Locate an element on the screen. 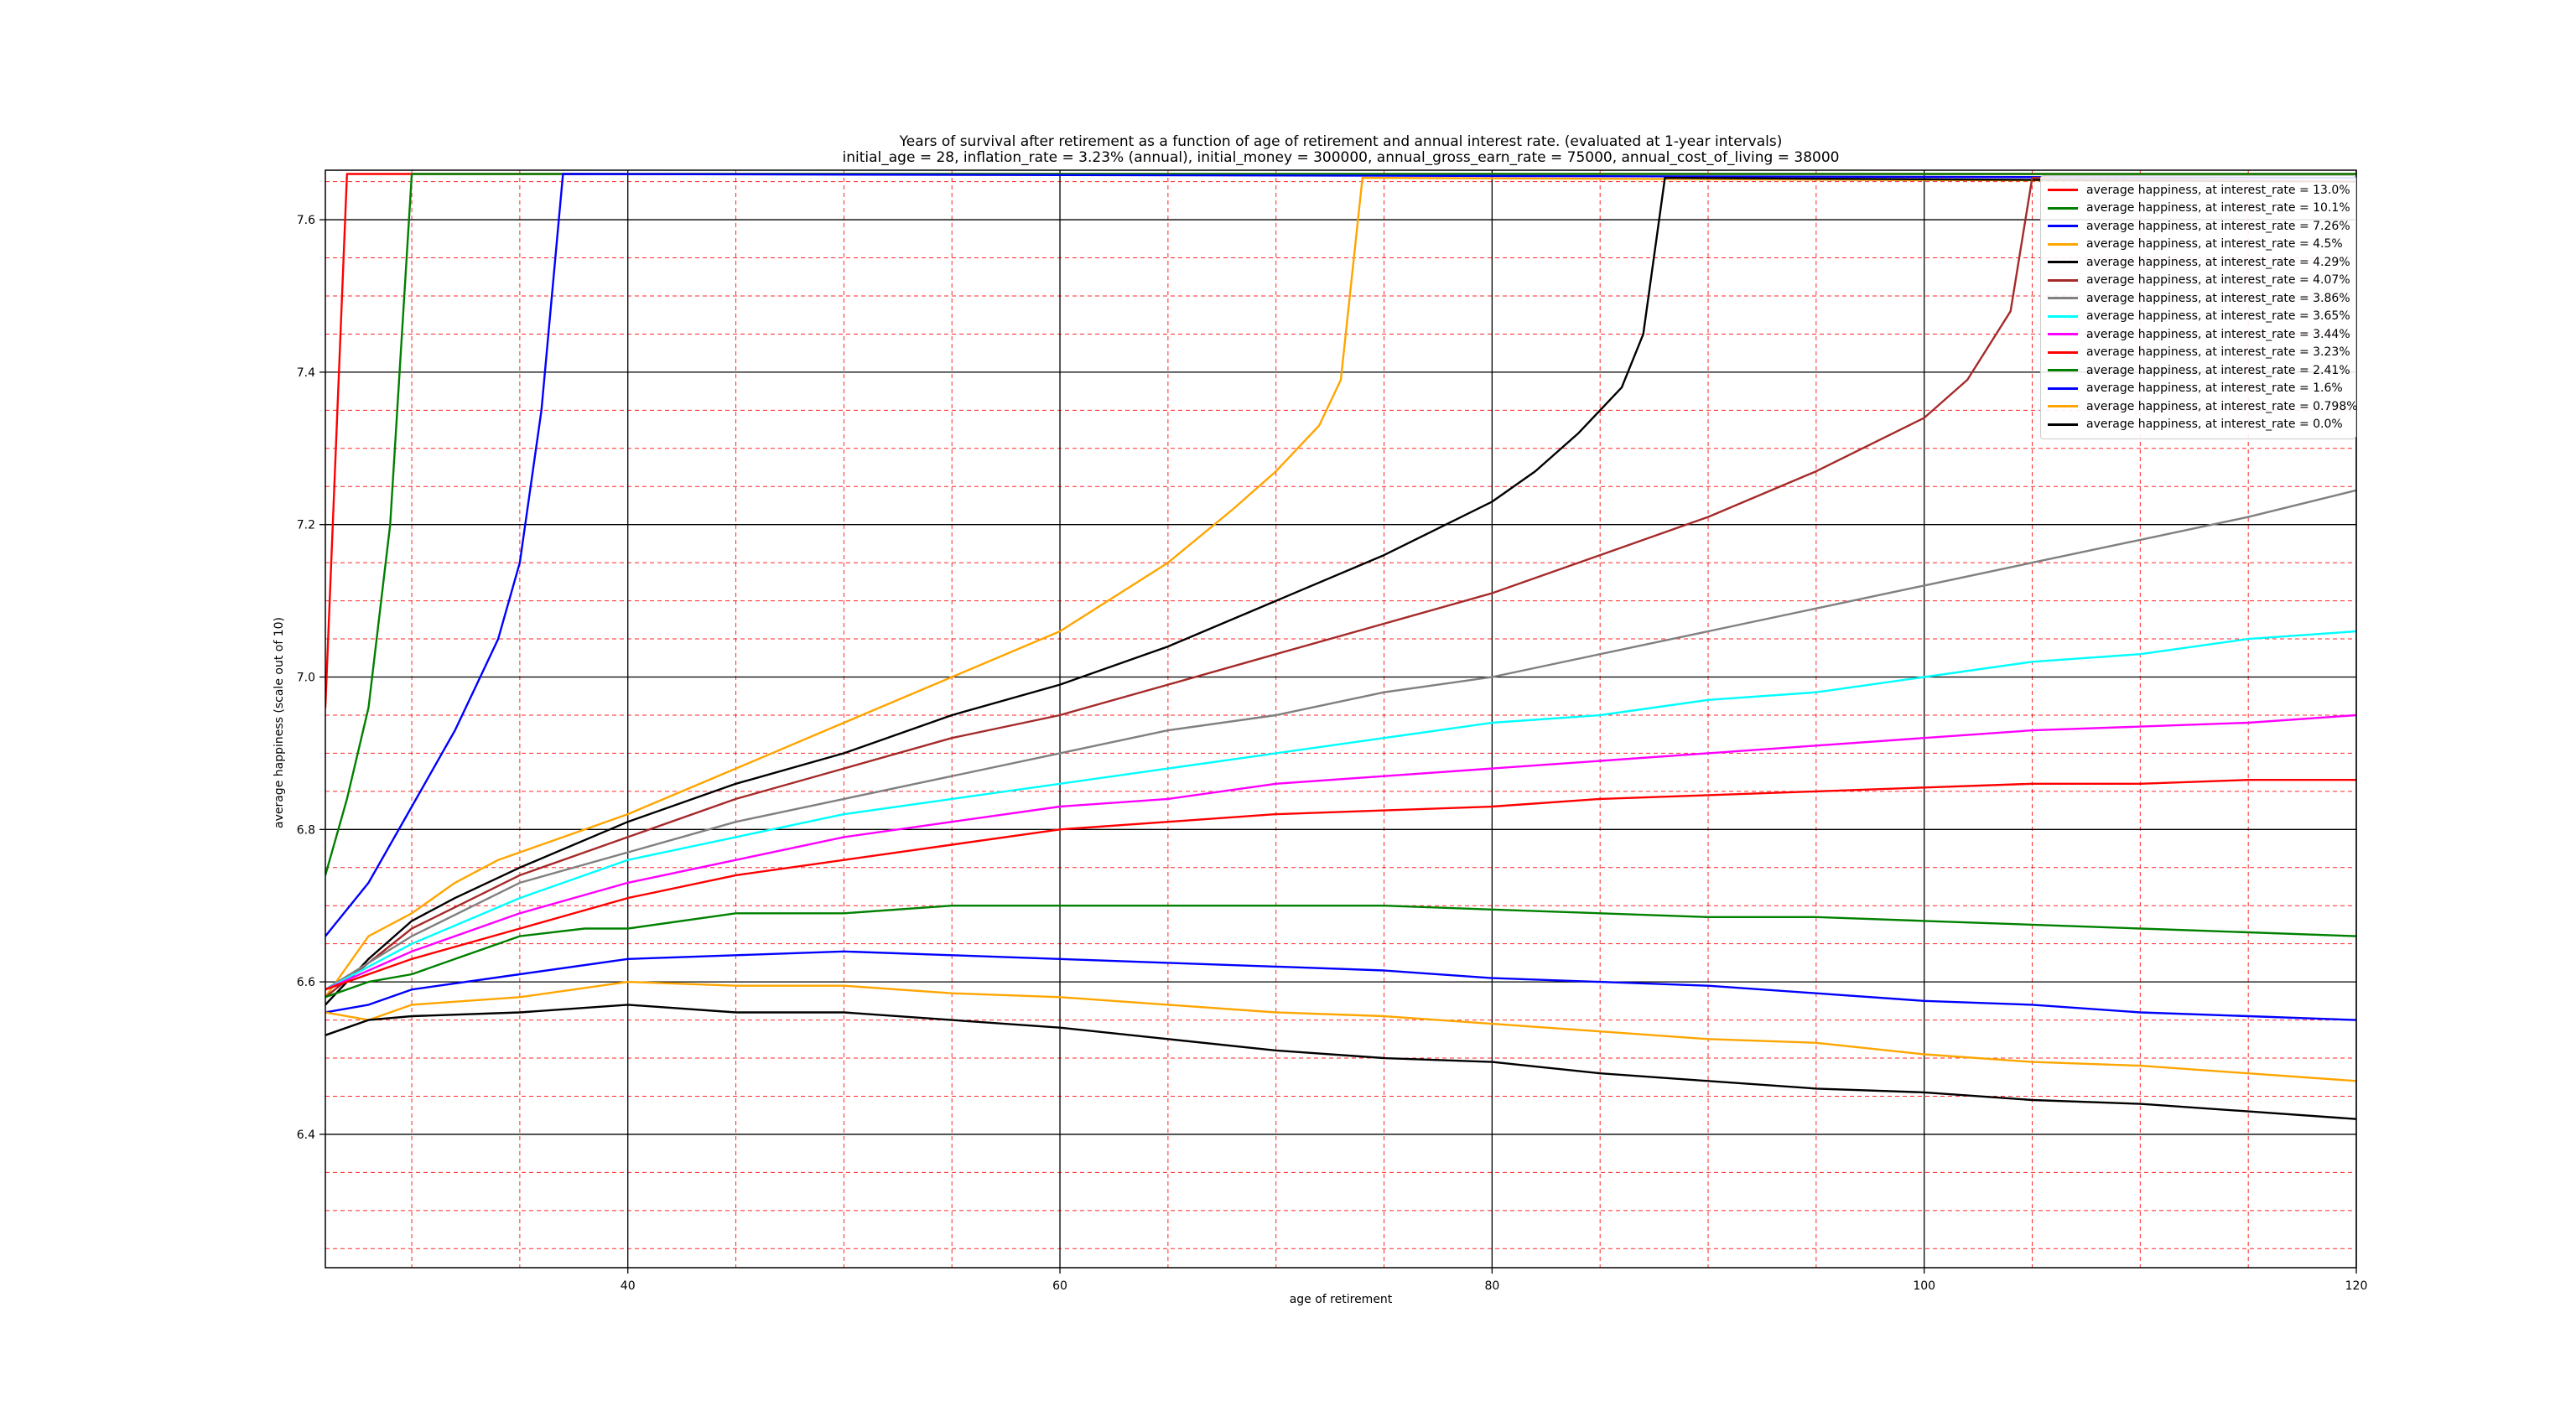  x-tick-label: 60 is located at coordinates (1059, 1286).